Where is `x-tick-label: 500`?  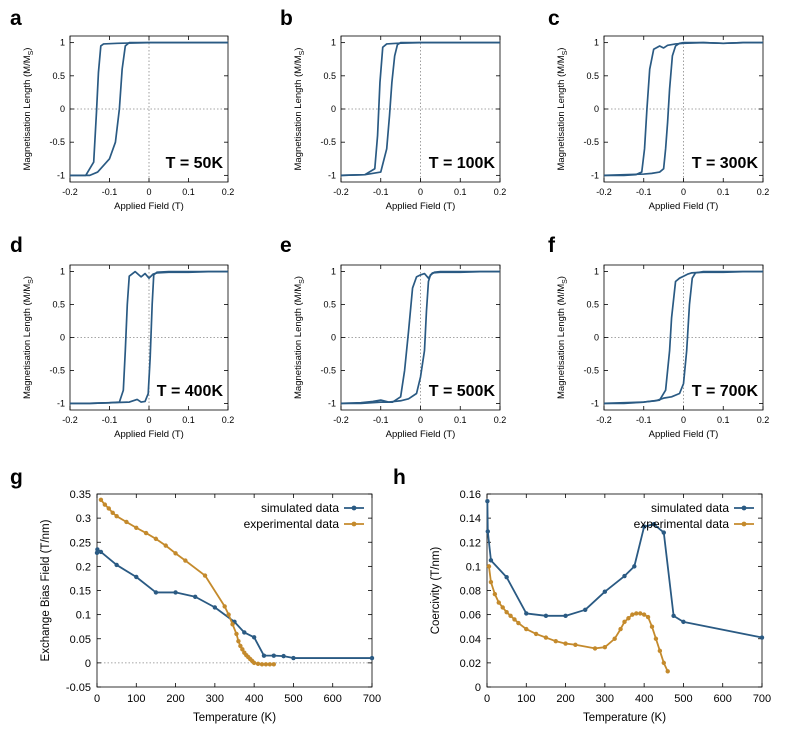 x-tick-label: 500 is located at coordinates (293, 699).